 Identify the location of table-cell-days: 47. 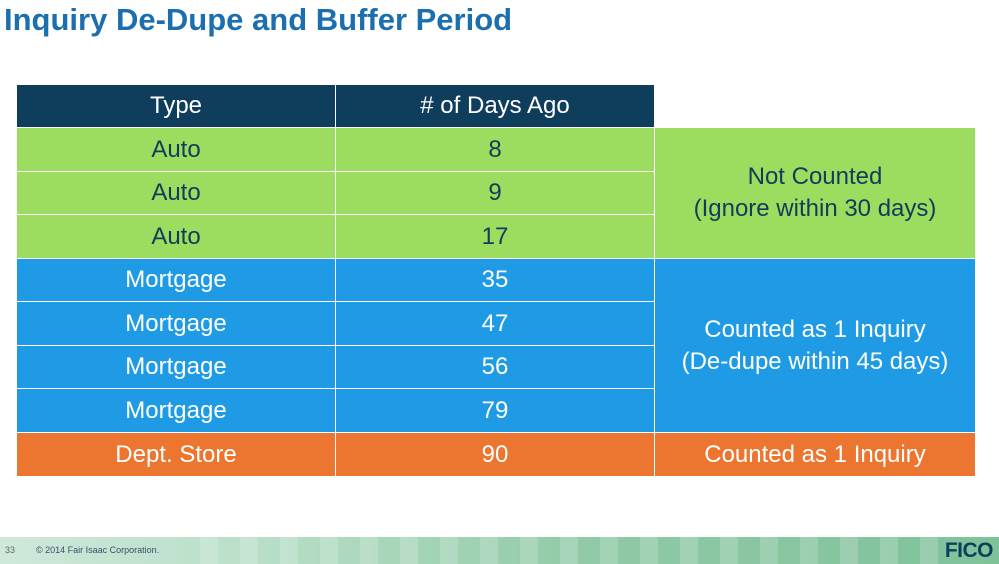
(495, 324).